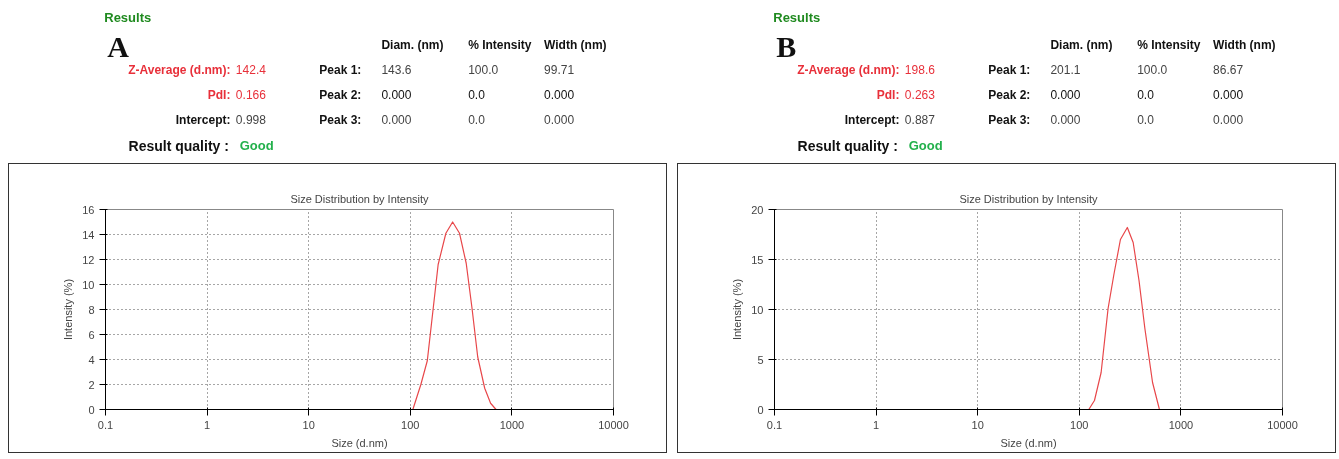 This screenshot has width=1339, height=459. Describe the element at coordinates (757, 259) in the screenshot. I see `y-tick-label: 15` at that location.